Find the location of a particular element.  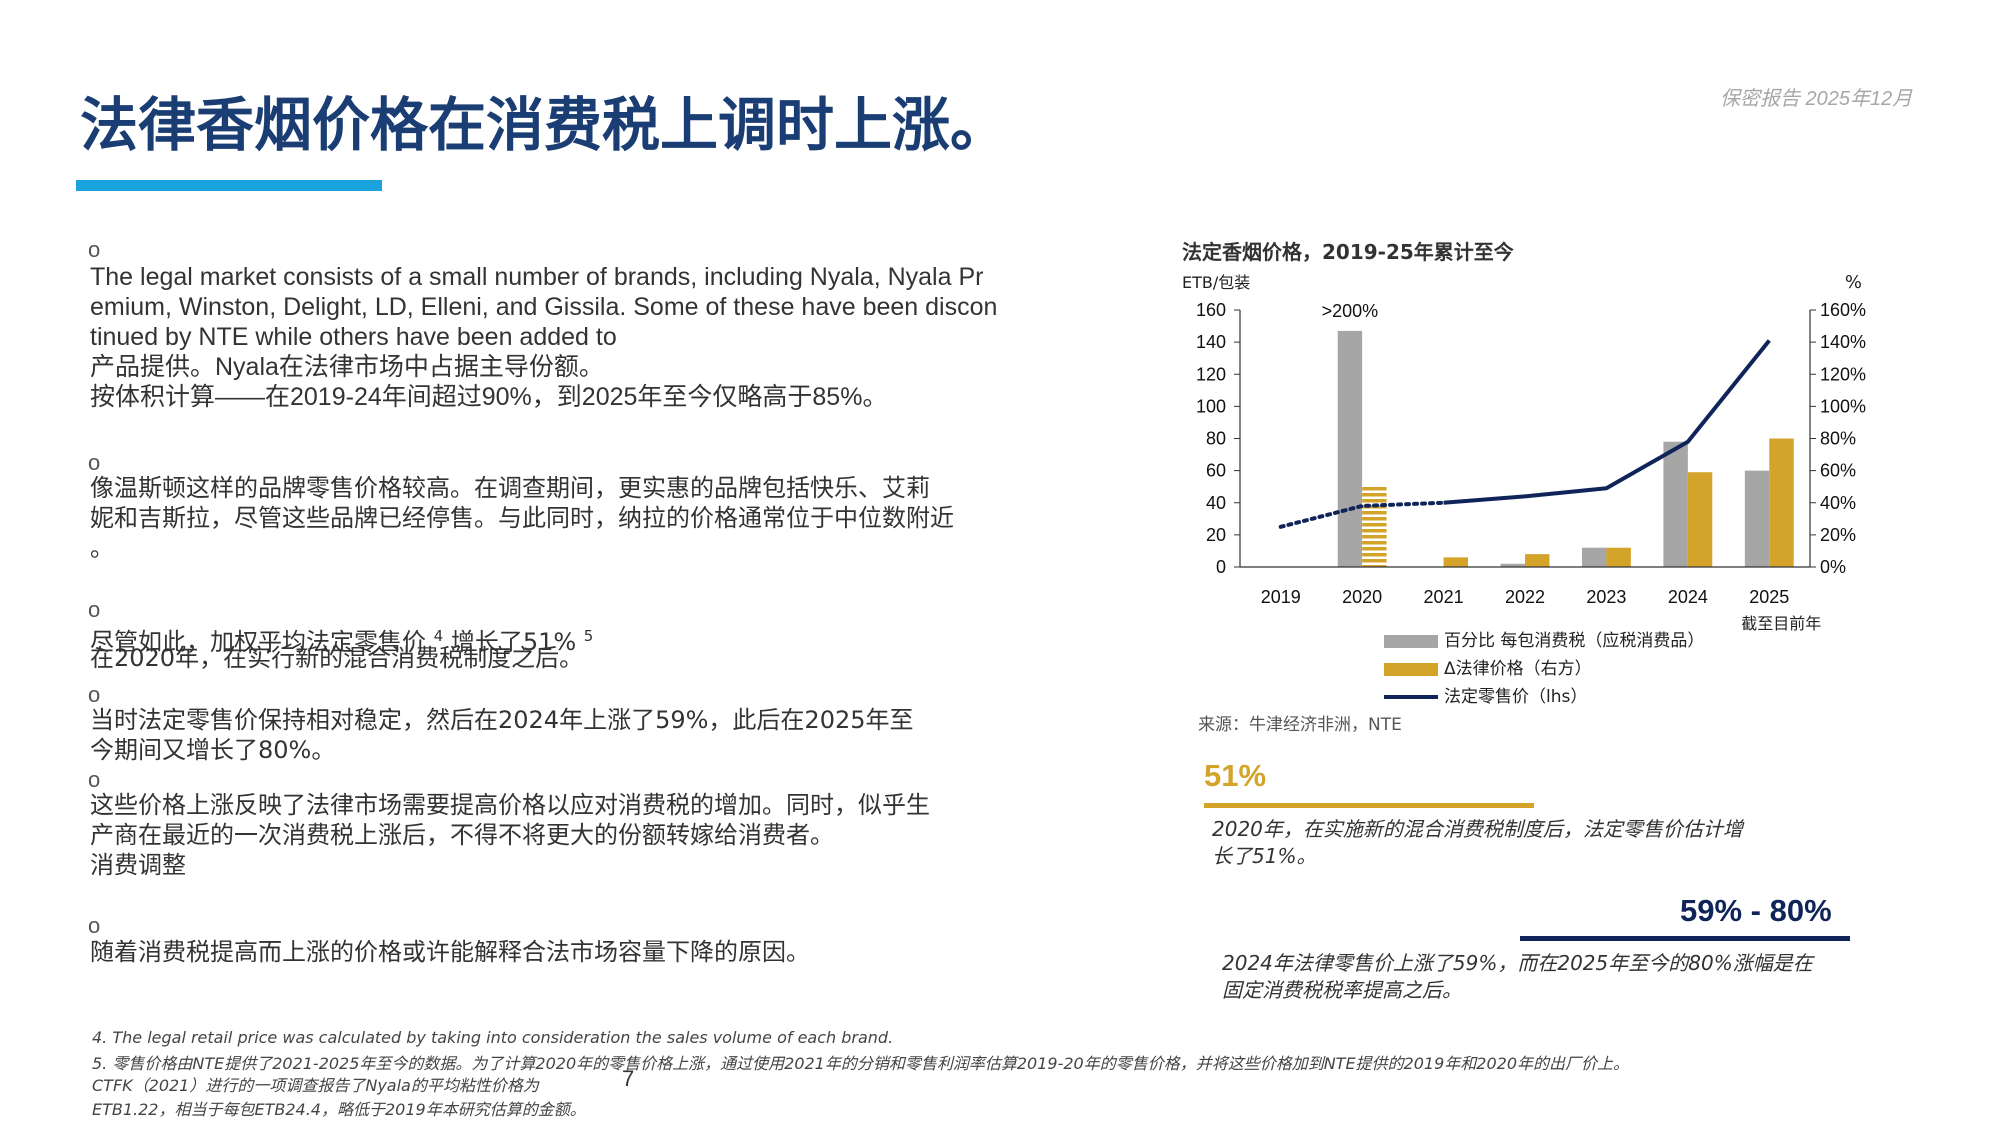

text-line: 产商在最近的一次消费税上涨后，不得不将更大的份额转嫁给消费者。 is located at coordinates (462, 835).